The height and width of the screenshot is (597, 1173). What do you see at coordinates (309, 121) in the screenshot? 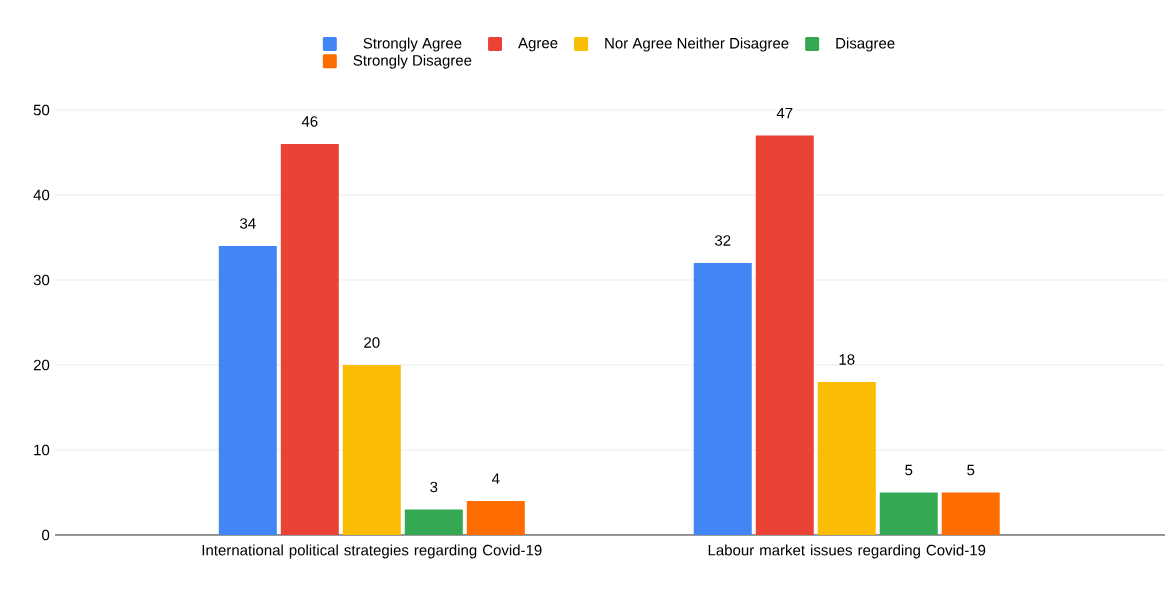
I see `data-label: 46` at bounding box center [309, 121].